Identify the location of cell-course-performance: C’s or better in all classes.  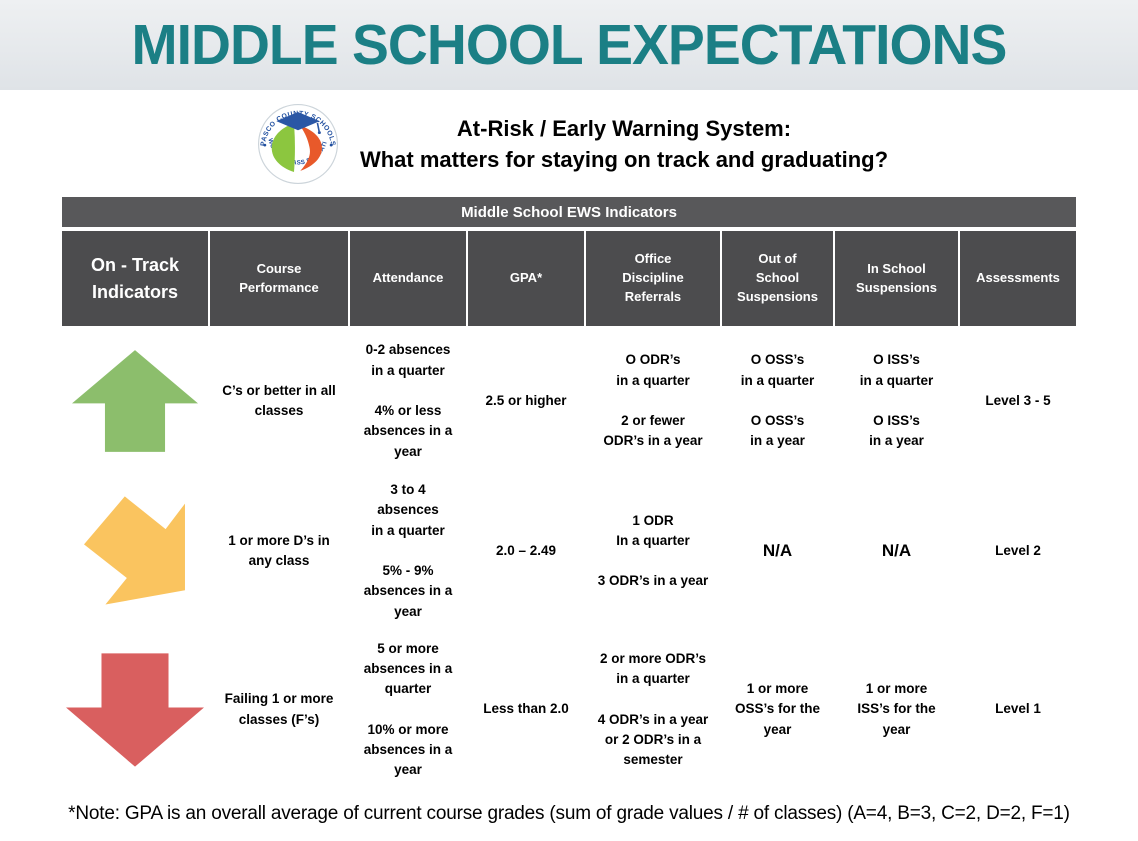
(279, 400).